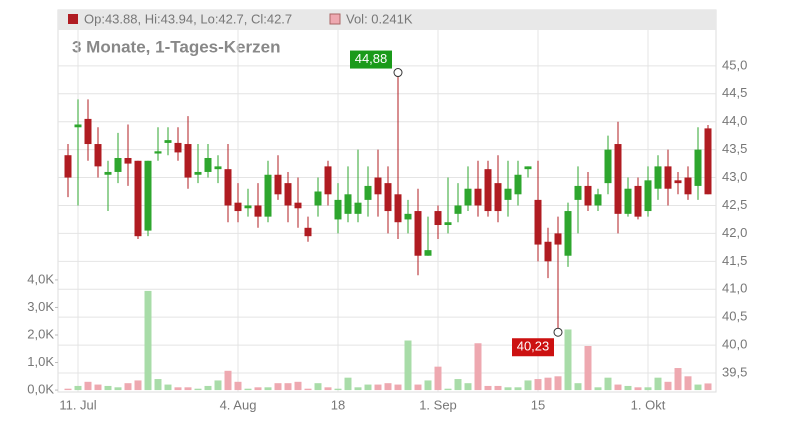 This screenshot has width=800, height=425. I want to click on y2-tick-label: 4,0K, so click(40, 278).